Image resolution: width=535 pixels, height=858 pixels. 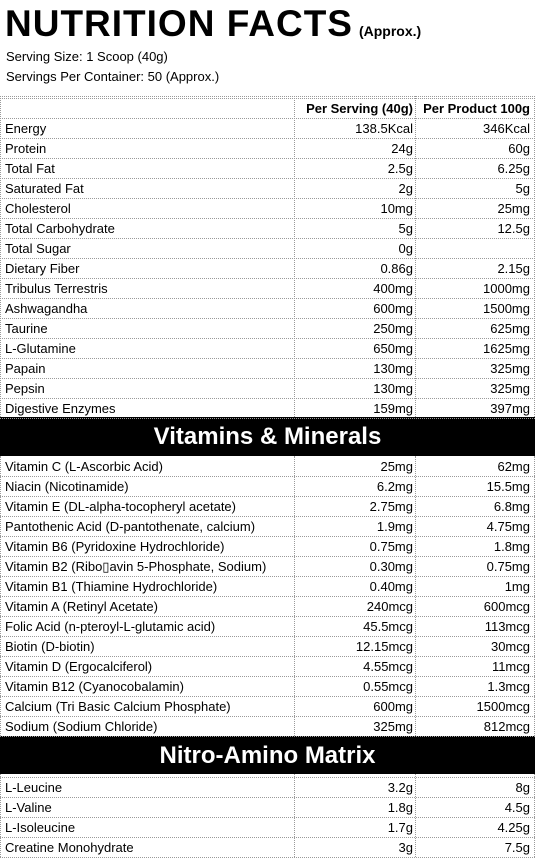 I want to click on per-product-value: 30mcg, so click(x=510, y=646).